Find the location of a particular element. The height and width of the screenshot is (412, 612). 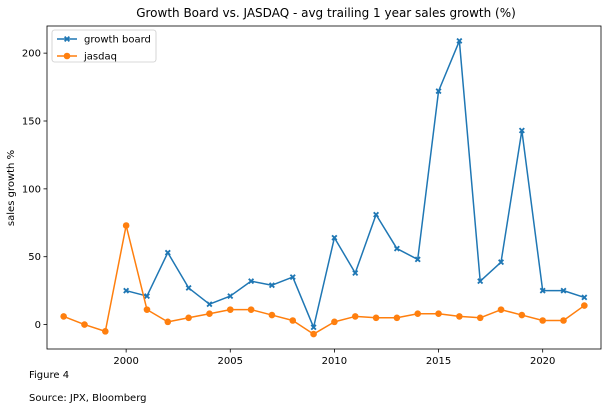

x-tick-label: 2020 is located at coordinates (542, 361).